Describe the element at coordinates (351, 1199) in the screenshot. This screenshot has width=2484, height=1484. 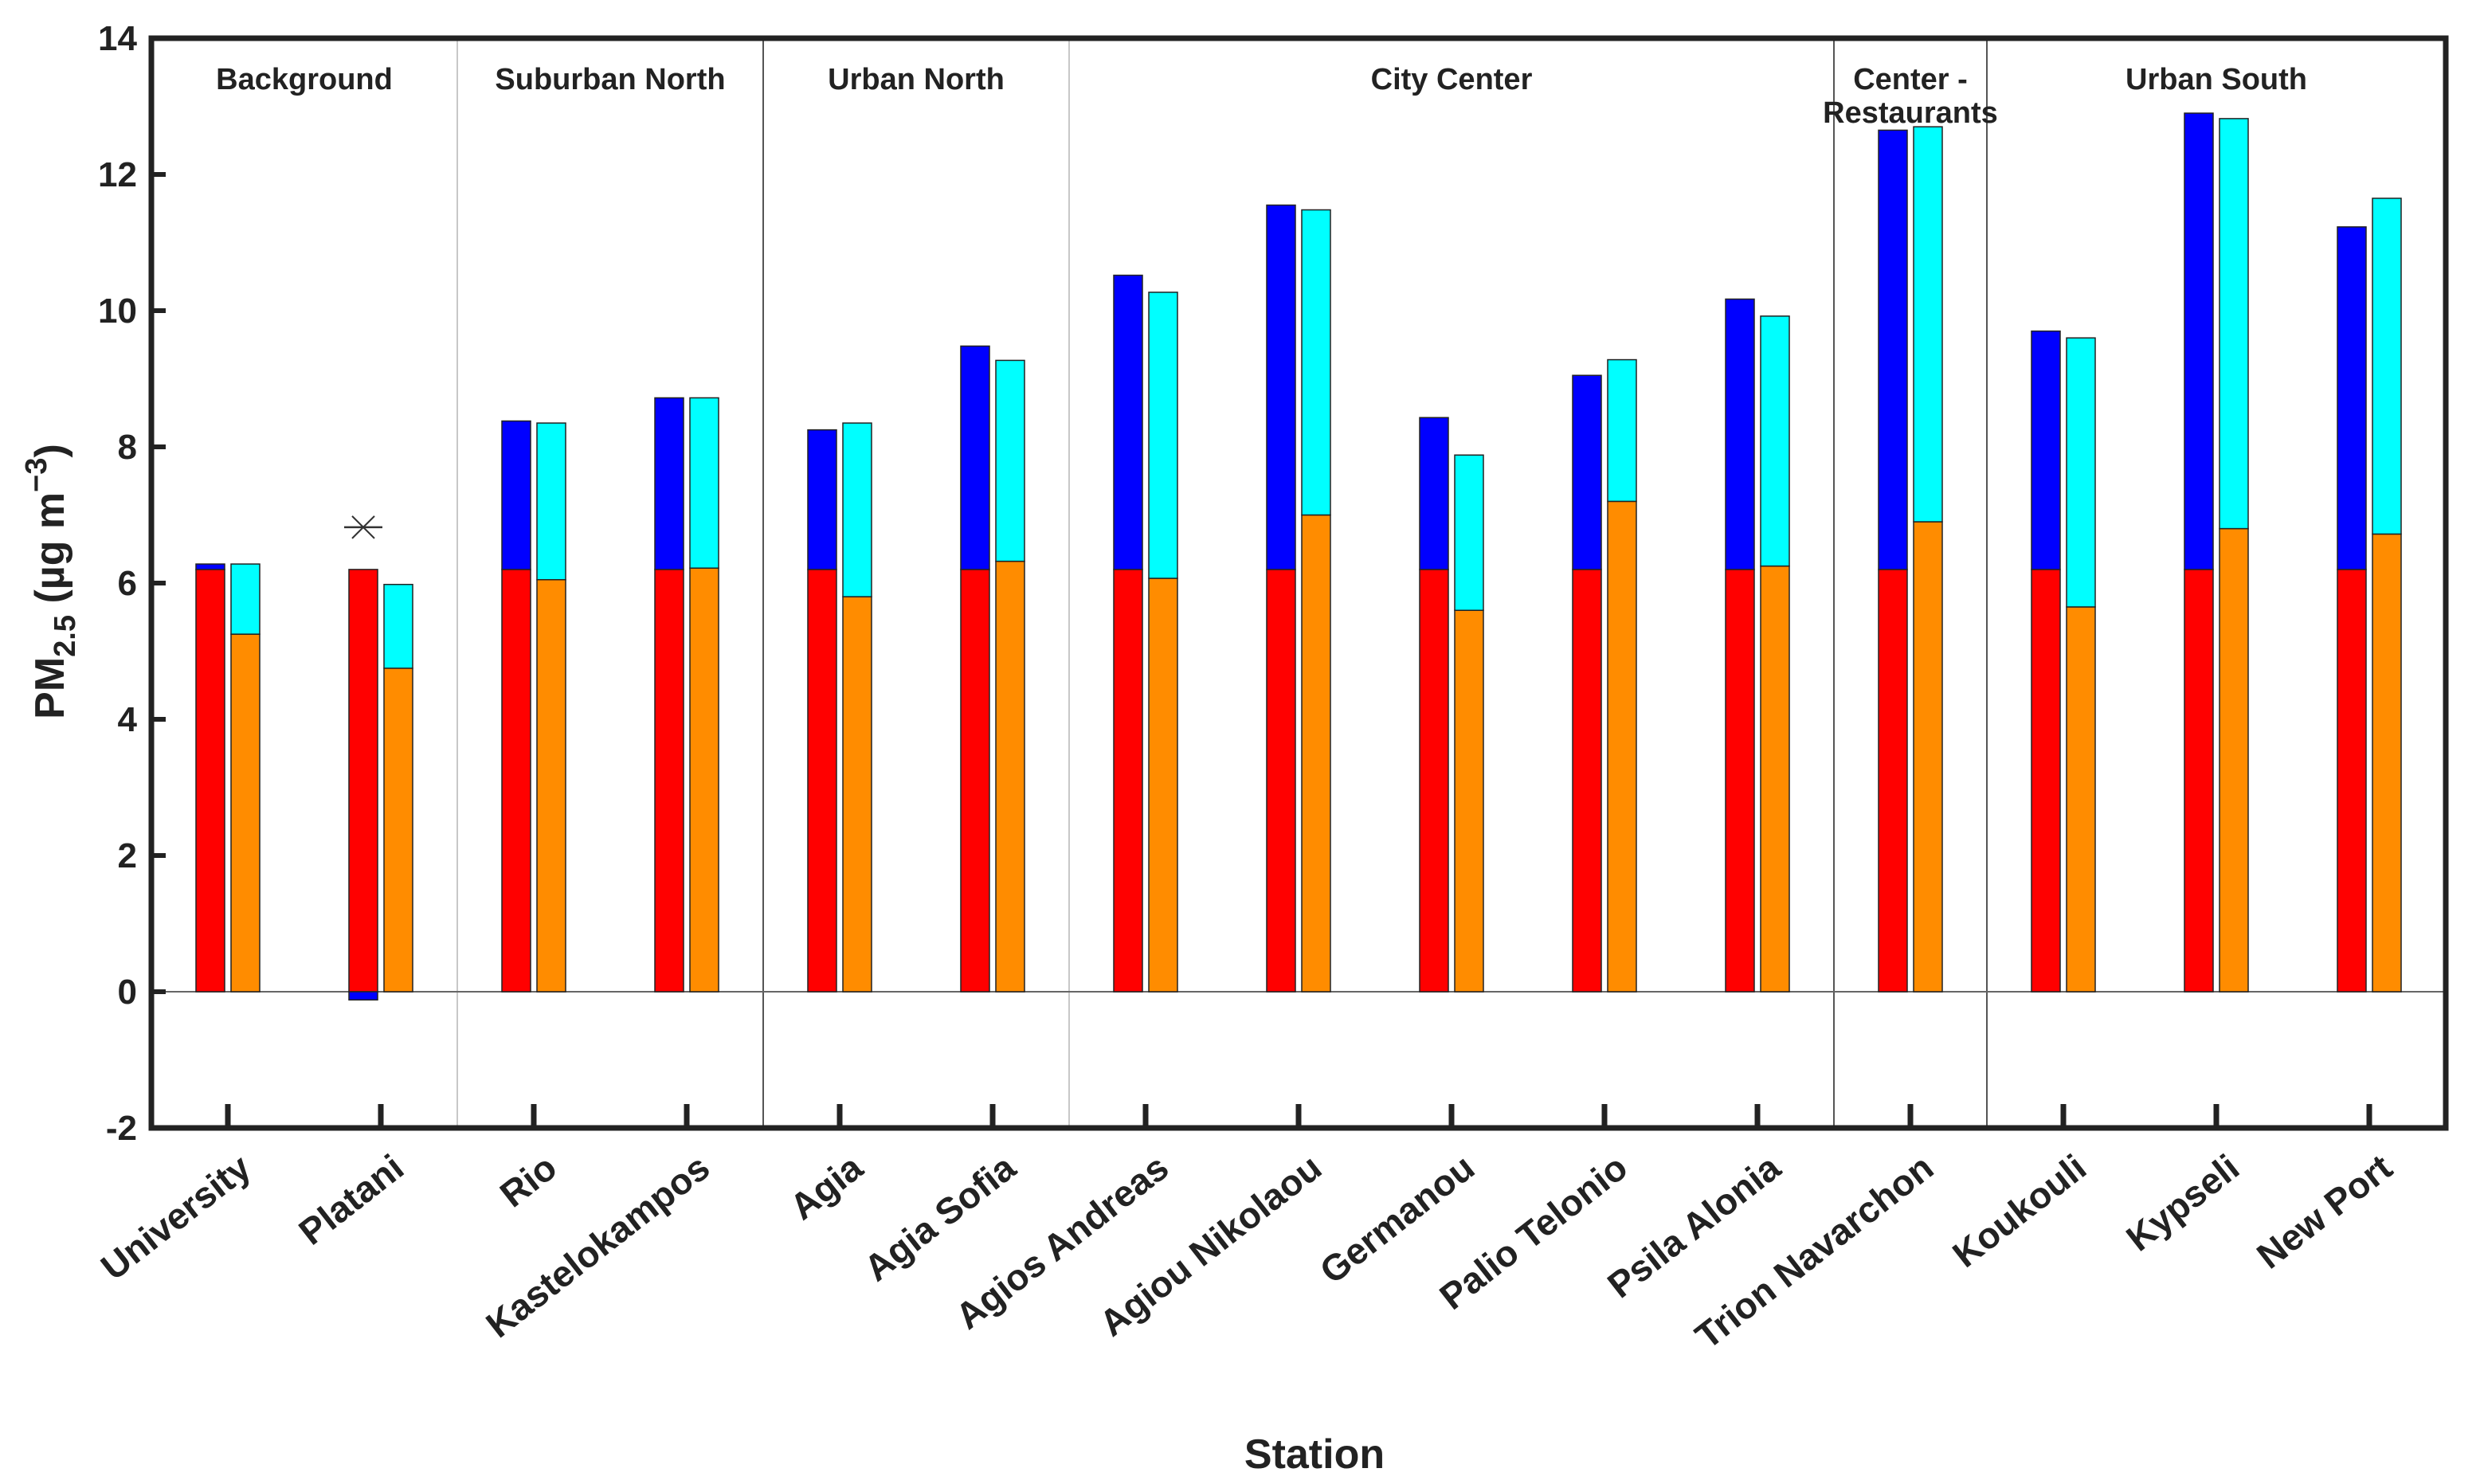
I see `x-tick-label: Platani` at that location.